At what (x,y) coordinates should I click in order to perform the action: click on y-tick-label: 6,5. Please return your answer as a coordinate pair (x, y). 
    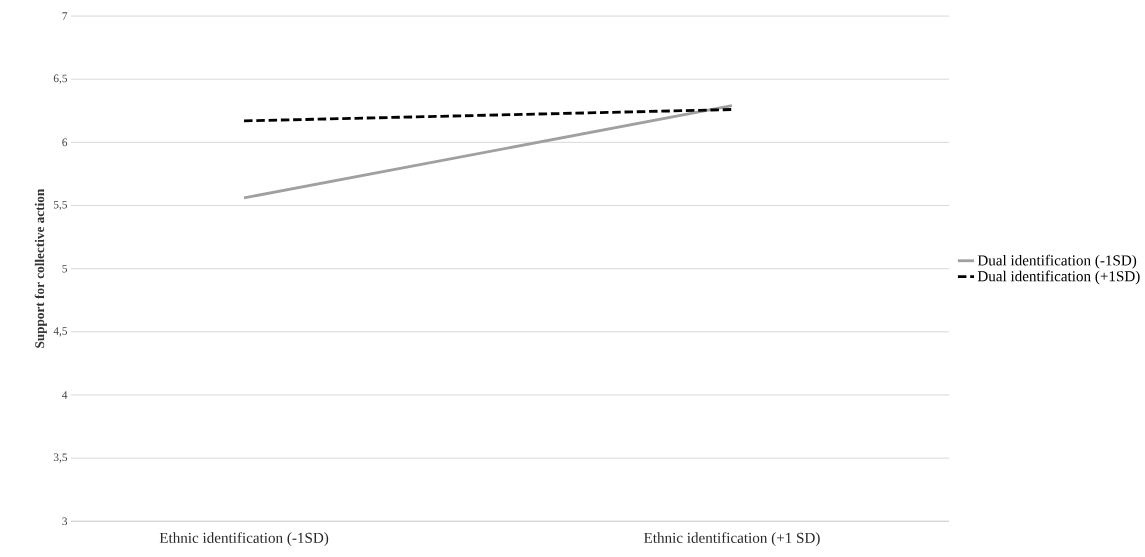
    Looking at the image, I should click on (60, 79).